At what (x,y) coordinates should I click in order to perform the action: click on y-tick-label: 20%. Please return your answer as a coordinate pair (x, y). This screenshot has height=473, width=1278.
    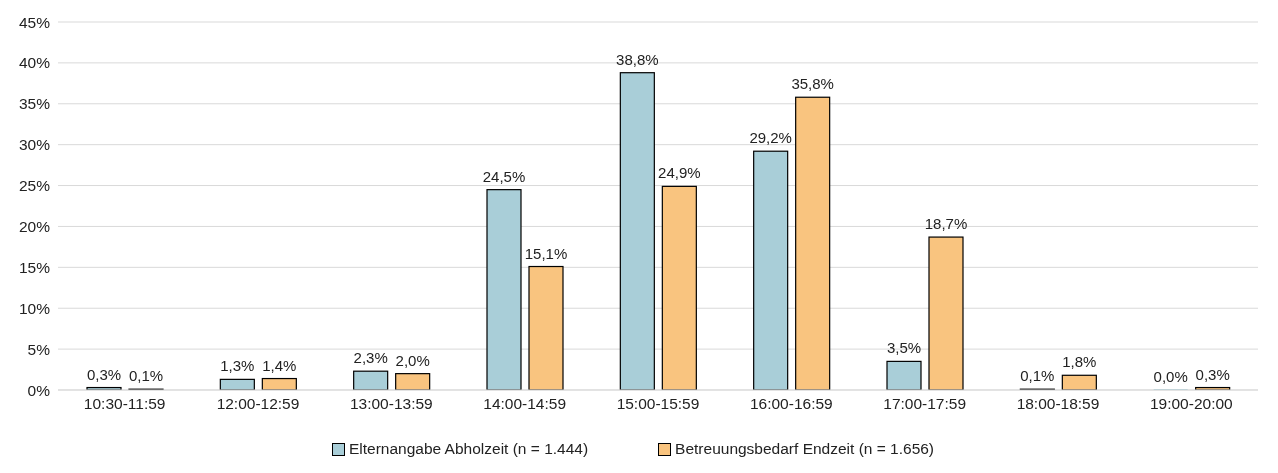
    Looking at the image, I should click on (34, 226).